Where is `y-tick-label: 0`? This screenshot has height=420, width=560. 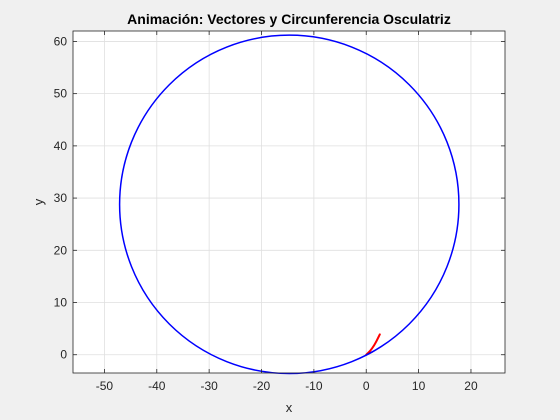
y-tick-label: 0 is located at coordinates (63, 355).